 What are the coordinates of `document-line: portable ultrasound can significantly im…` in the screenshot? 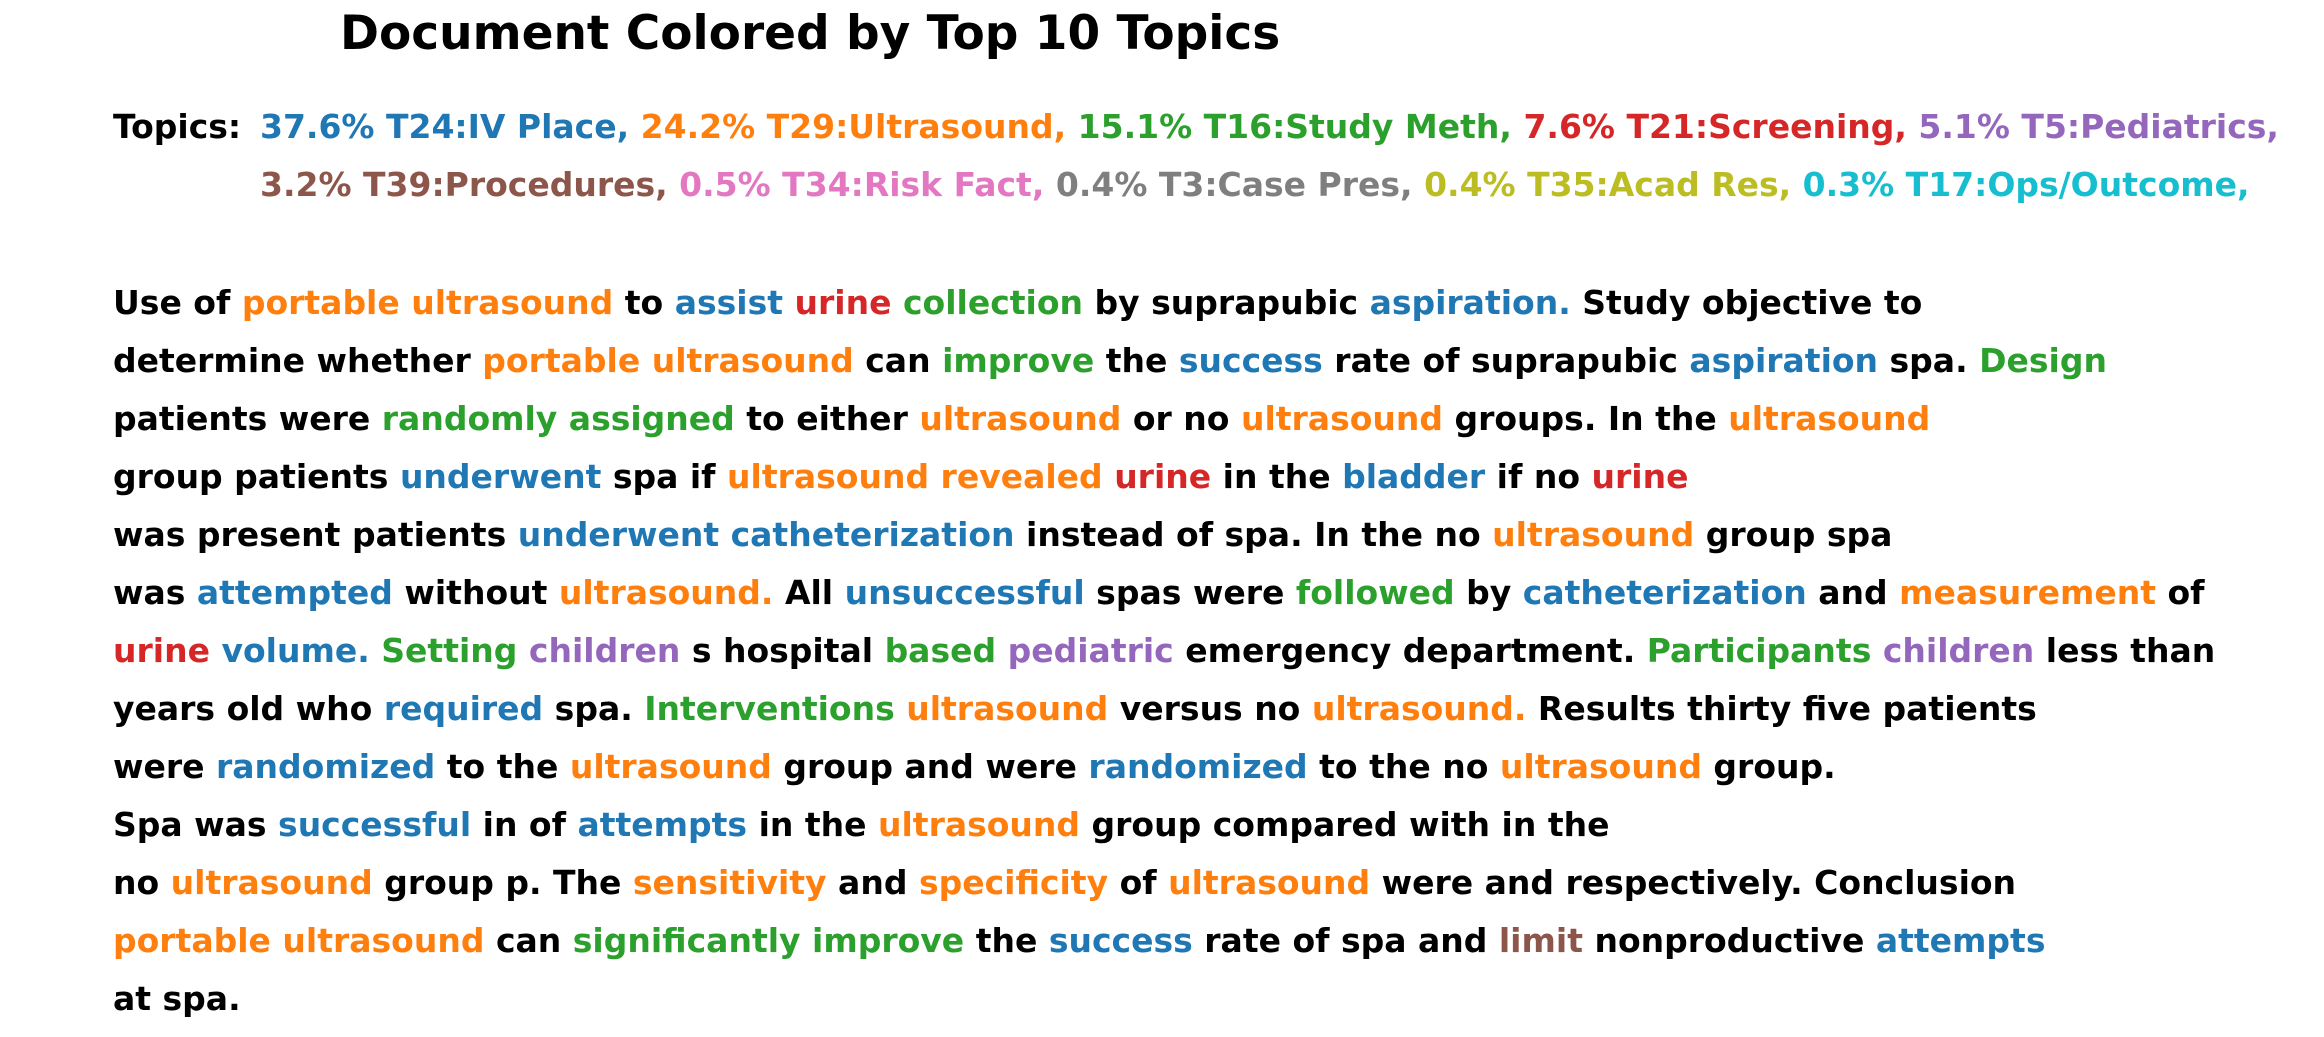 It's located at (1213, 941).